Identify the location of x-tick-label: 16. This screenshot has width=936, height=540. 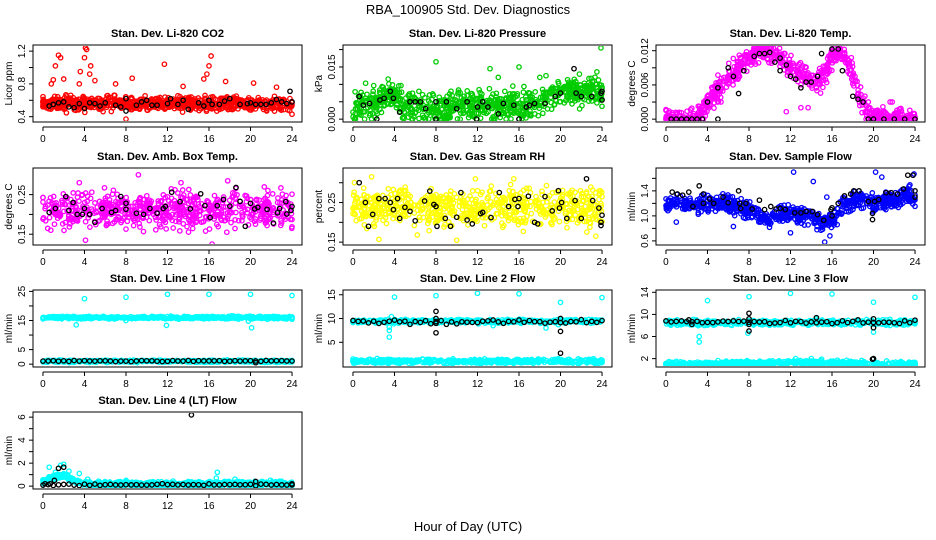
(519, 139).